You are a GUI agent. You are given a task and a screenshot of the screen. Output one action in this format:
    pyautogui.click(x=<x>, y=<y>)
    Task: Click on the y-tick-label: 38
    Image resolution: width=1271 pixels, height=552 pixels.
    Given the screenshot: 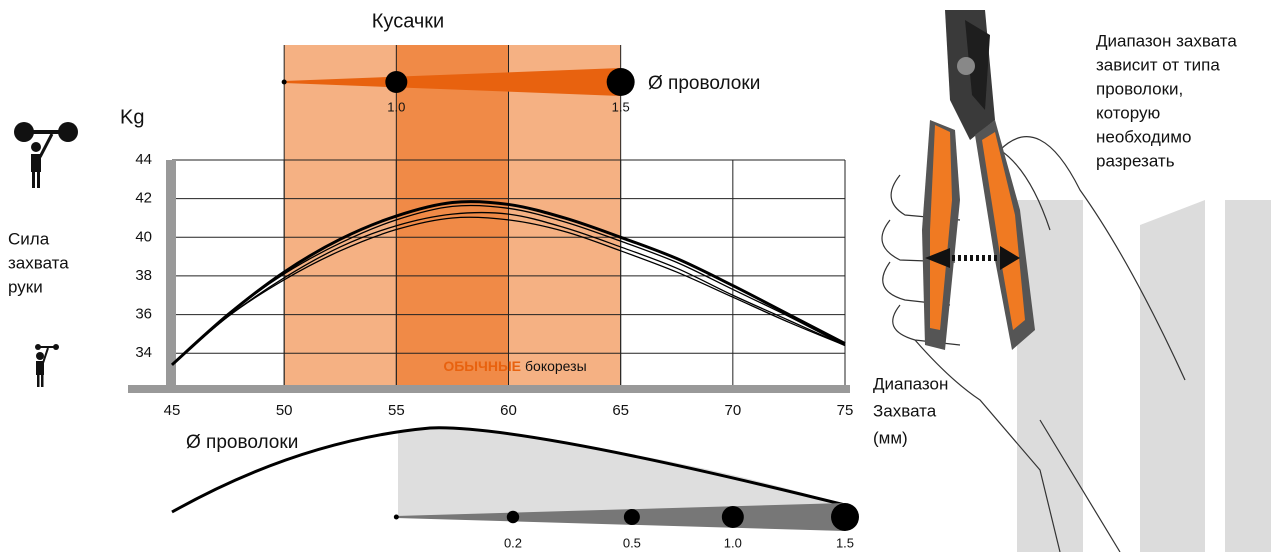 What is the action you would take?
    pyautogui.click(x=143, y=275)
    